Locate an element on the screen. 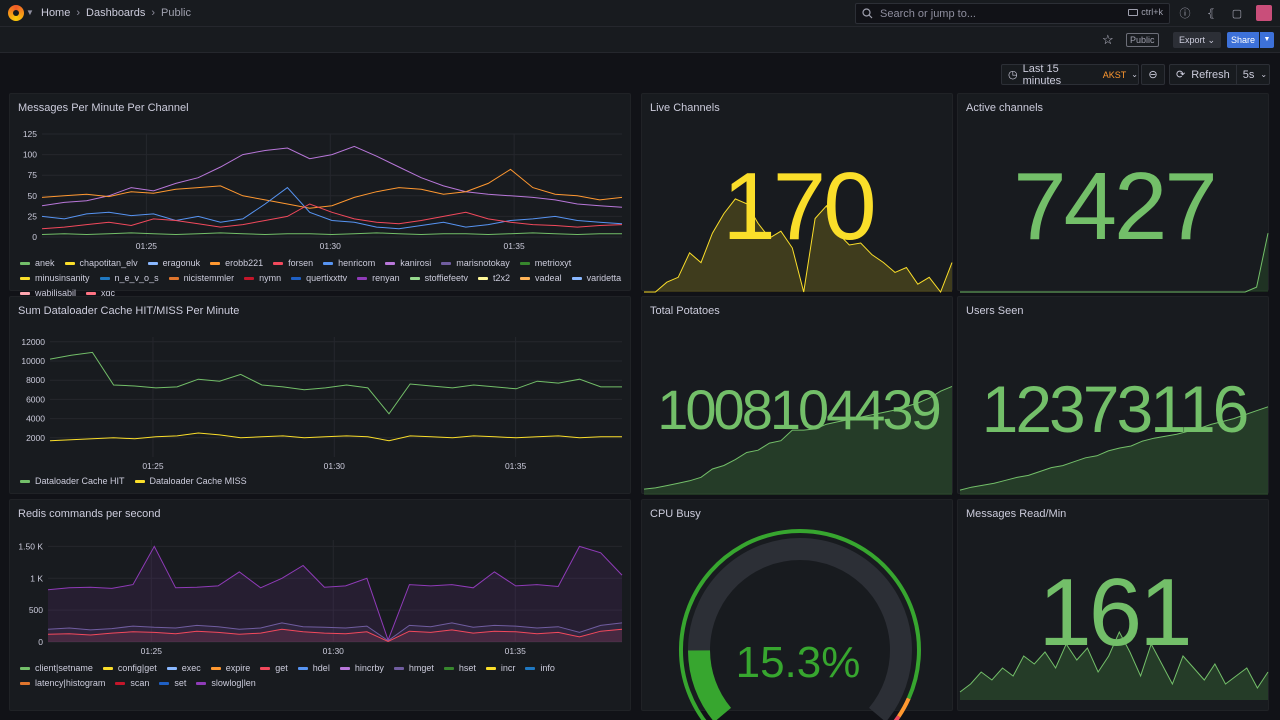 The height and width of the screenshot is (720, 1280). breadcrumb-home: Home is located at coordinates (56, 13).